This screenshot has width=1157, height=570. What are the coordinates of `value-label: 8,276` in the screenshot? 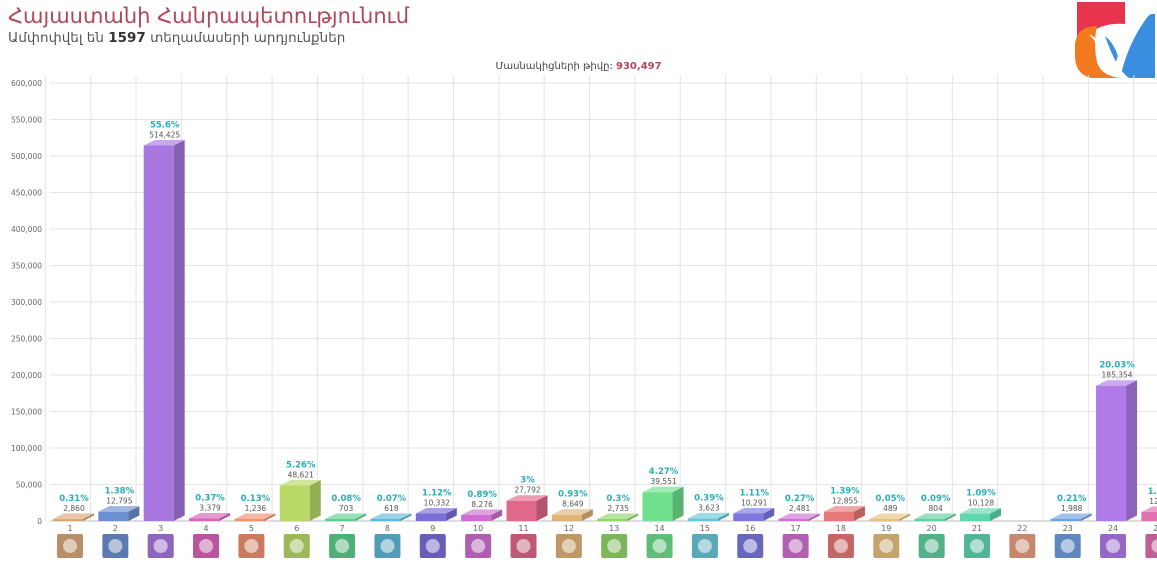 It's located at (482, 504).